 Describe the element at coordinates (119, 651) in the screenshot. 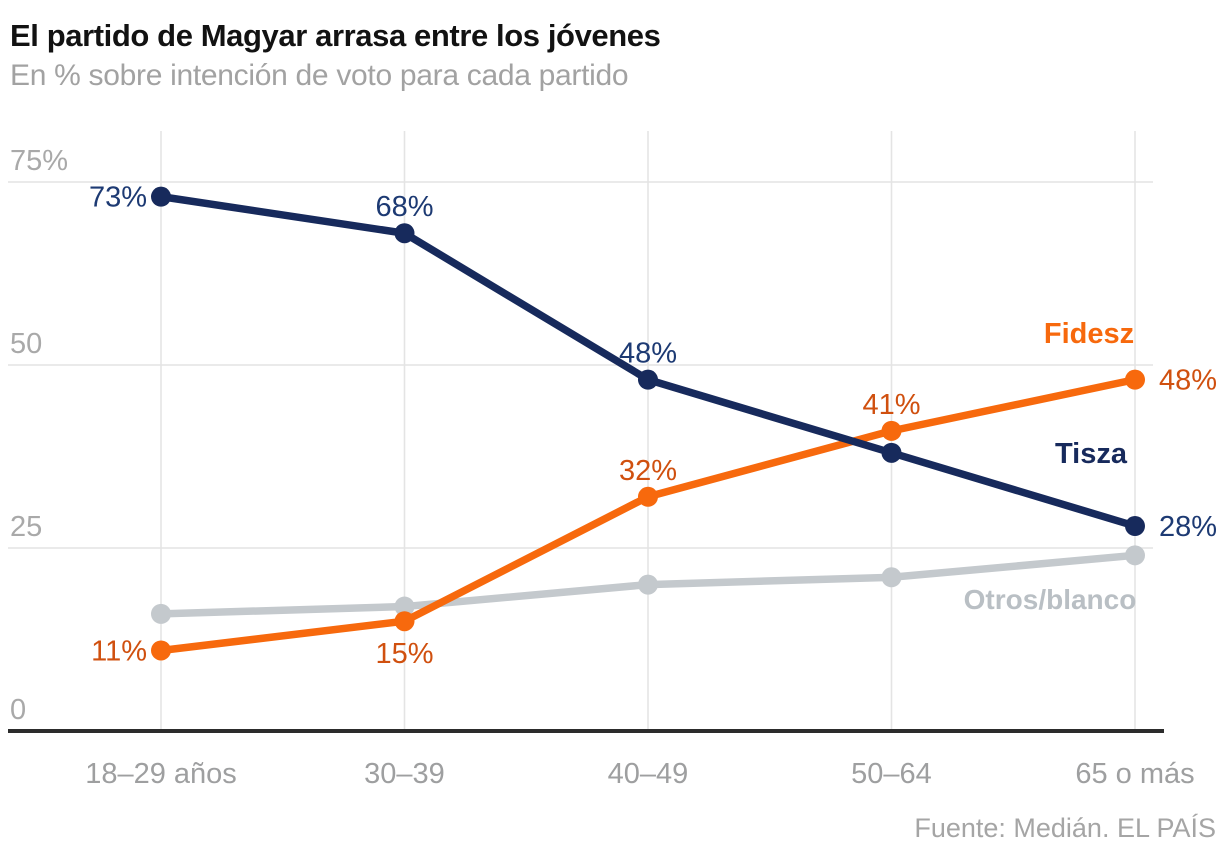

I see `value-label: 11%` at that location.